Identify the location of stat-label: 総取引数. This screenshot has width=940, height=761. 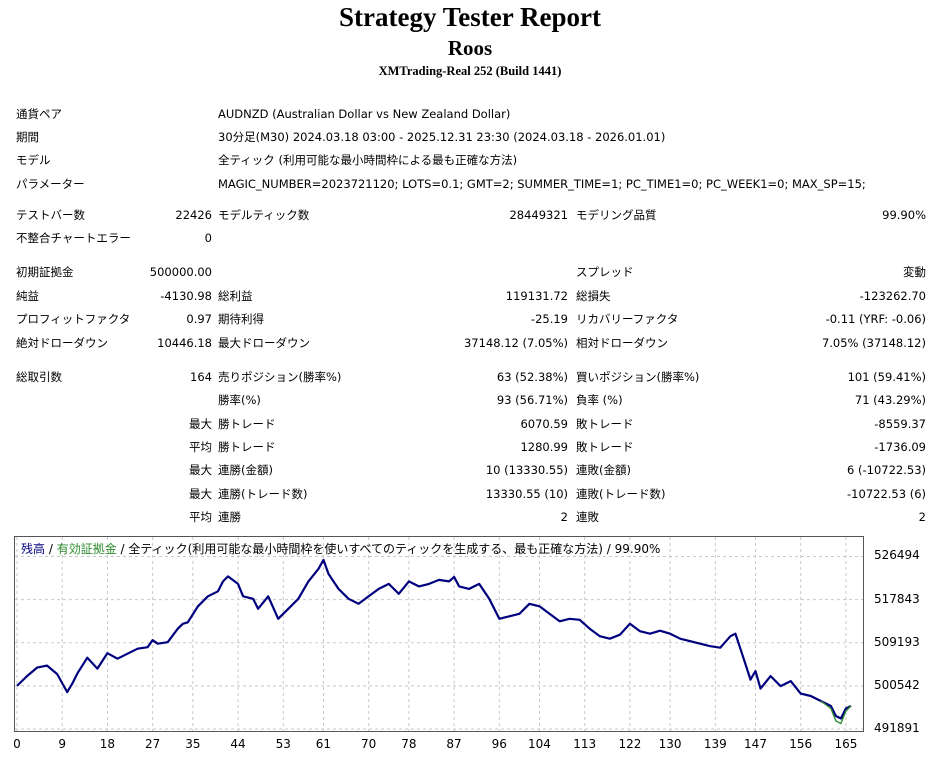
(39, 377).